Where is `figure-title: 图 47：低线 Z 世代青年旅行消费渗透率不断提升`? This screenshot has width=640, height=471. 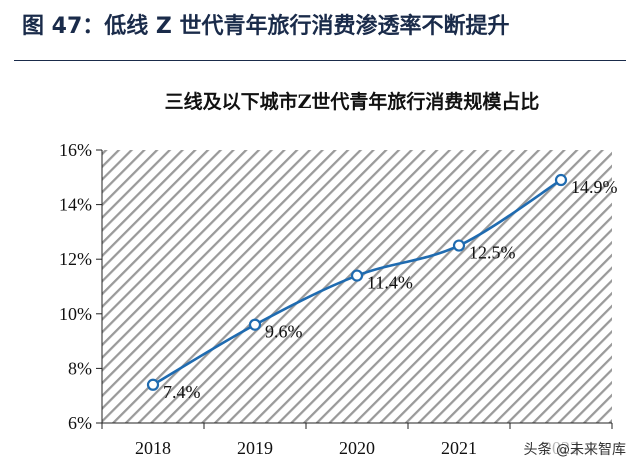
figure-title: 图 47：低线 Z 世代青年旅行消费渗透率不断提升 is located at coordinates (266, 26).